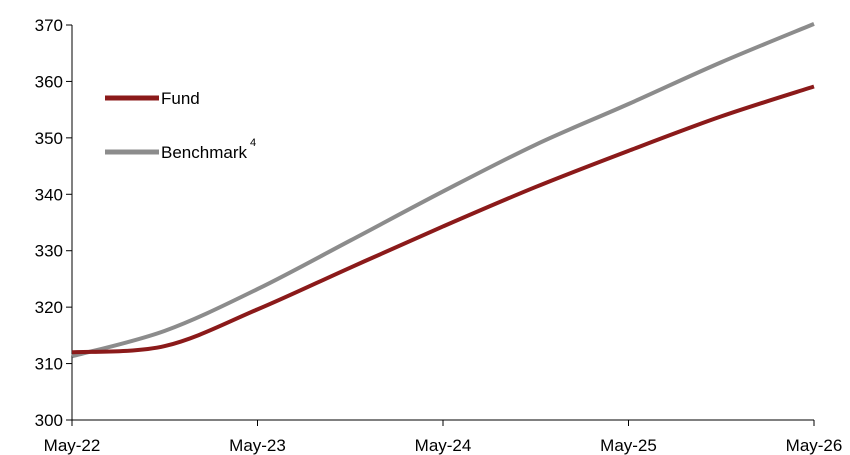 The width and height of the screenshot is (850, 455). I want to click on y-axis-ticks: 300 310 320 330 340 350 360 370, so click(53, 223).